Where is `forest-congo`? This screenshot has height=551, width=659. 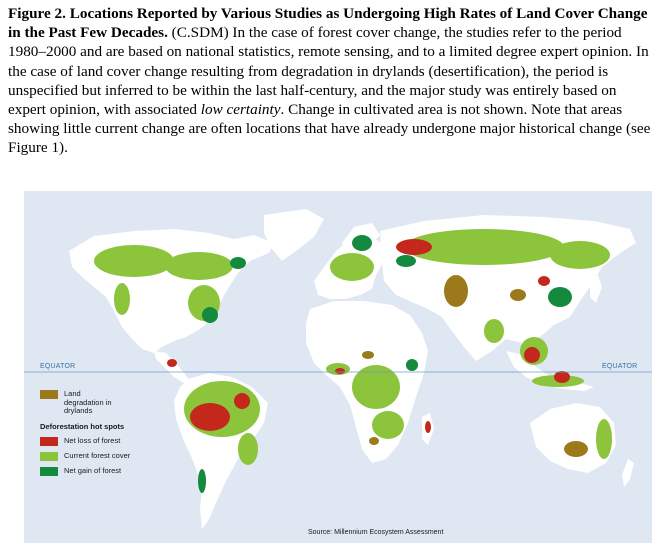 forest-congo is located at coordinates (376, 387).